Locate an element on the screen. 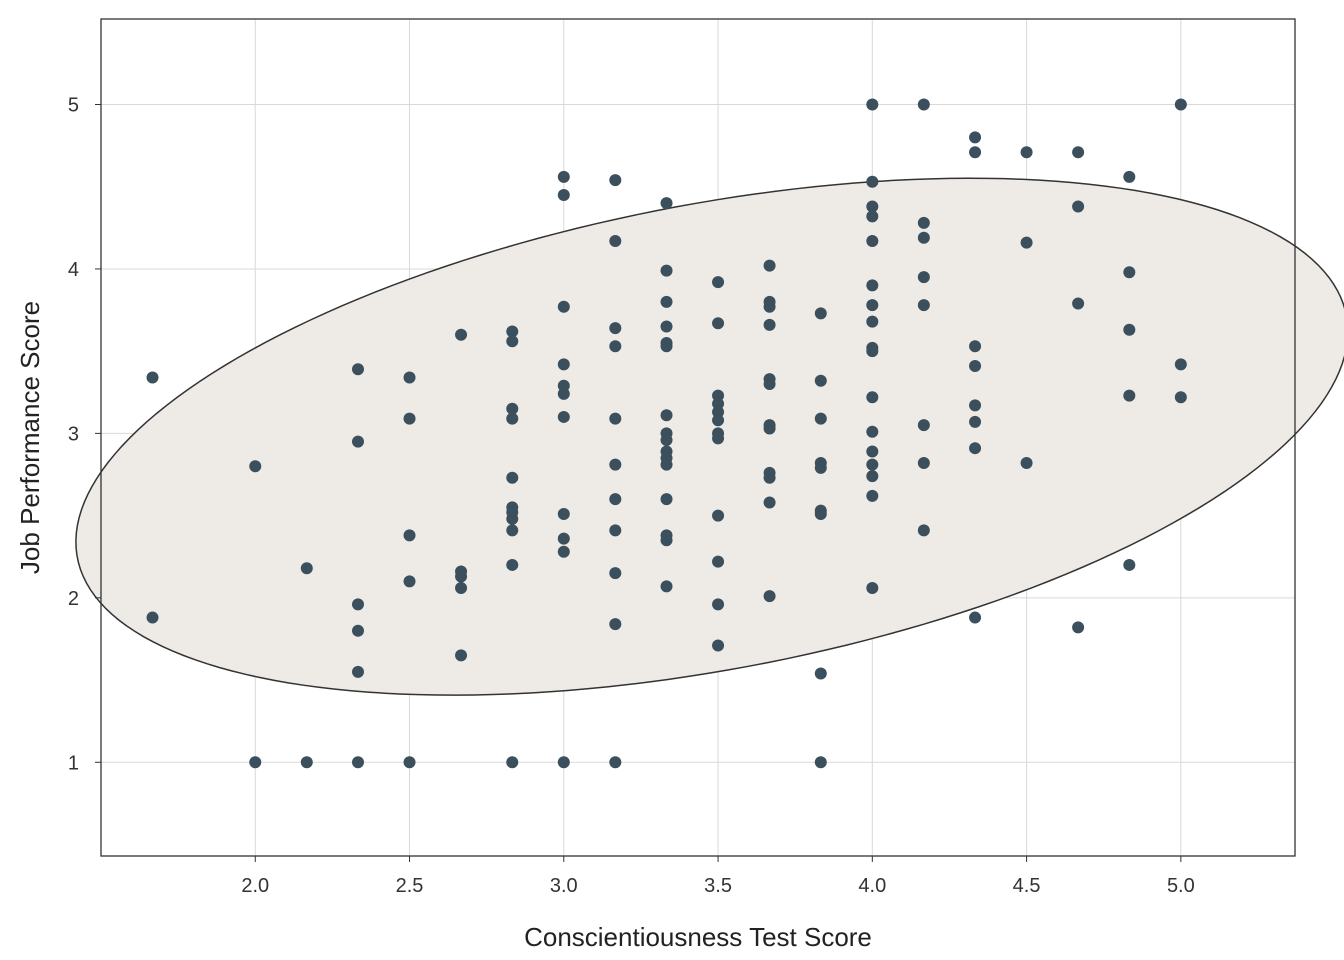 This screenshot has width=1344, height=960. x-tick-label: 3.0 is located at coordinates (564, 886).